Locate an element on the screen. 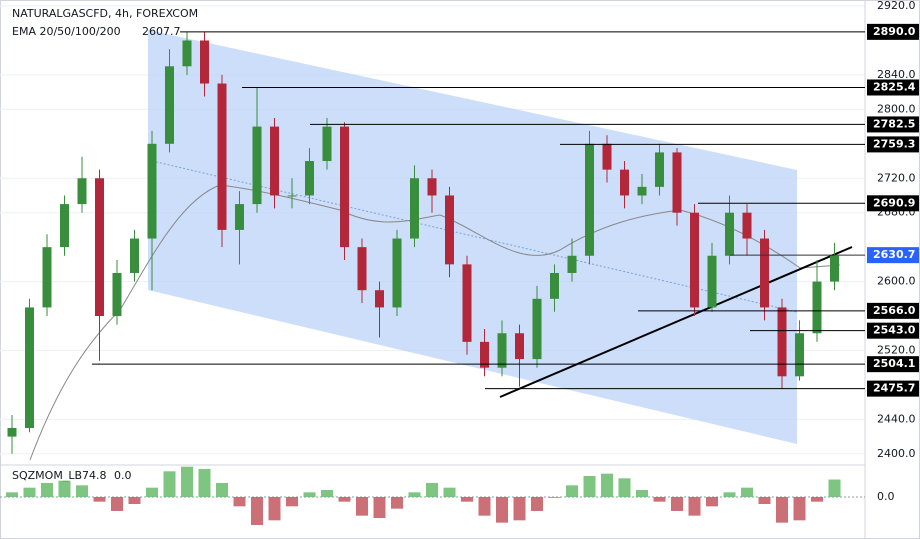 The image size is (920, 539). symbol-title: NATURALGASCFD, 4h, FOREXCOM is located at coordinates (105, 13).